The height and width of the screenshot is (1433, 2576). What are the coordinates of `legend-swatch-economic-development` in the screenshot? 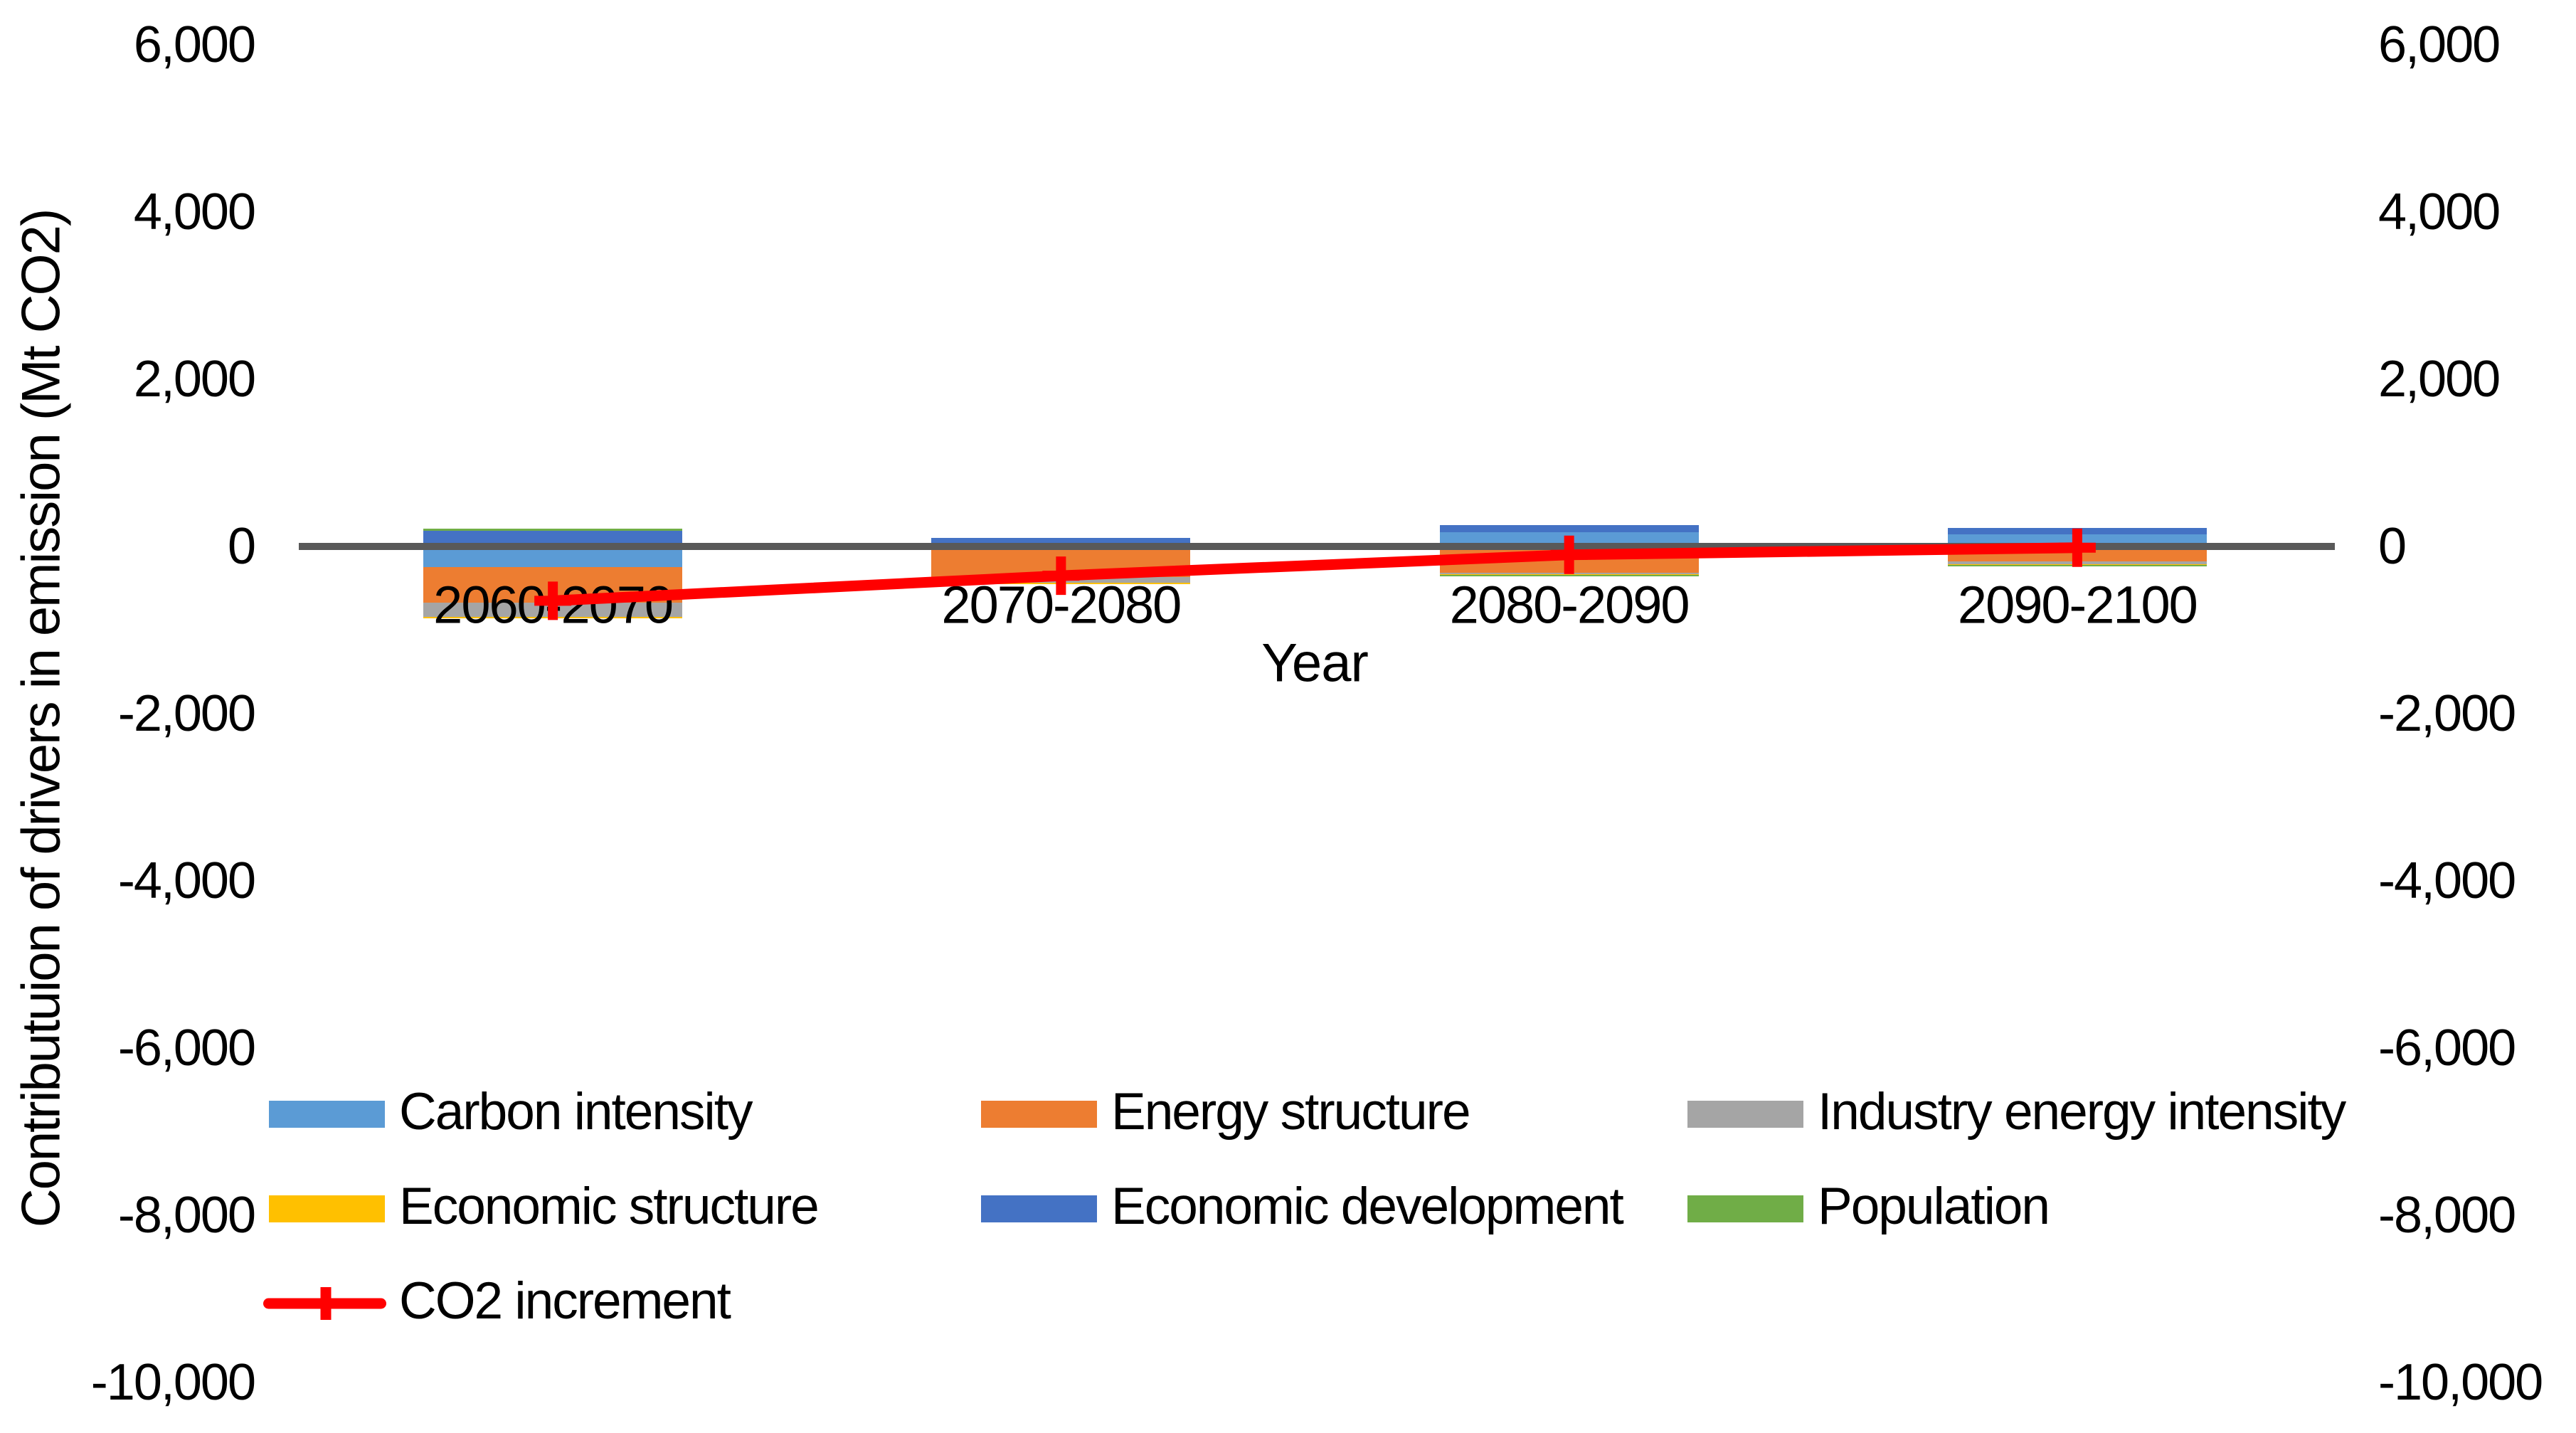 It's located at (1039, 1209).